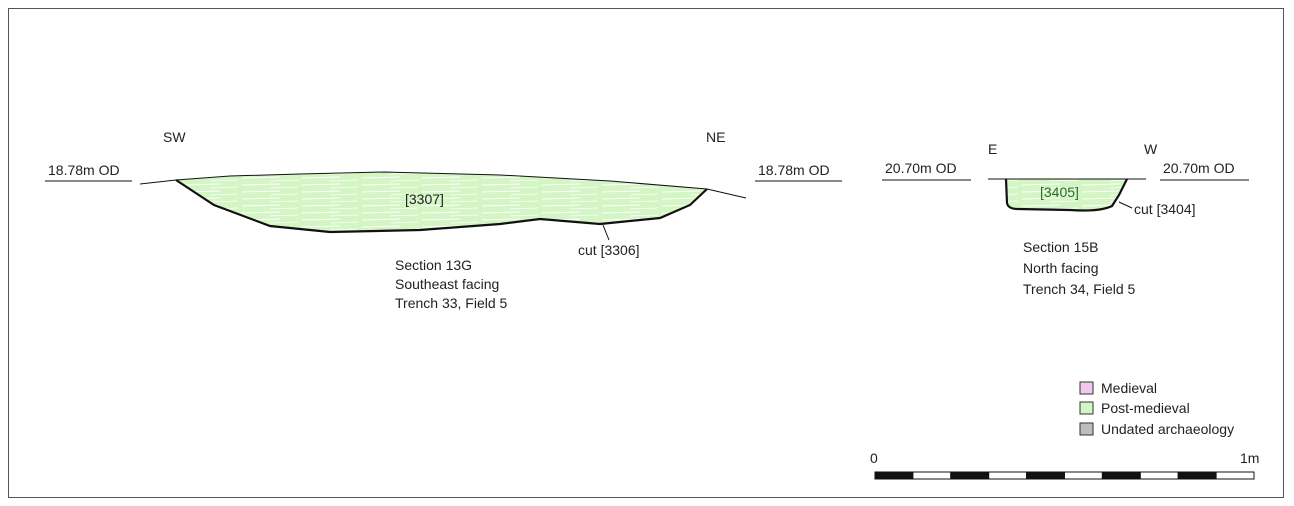 This screenshot has height=506, width=1294. I want to click on caption-line: Trench 34, Field 5, so click(1079, 289).